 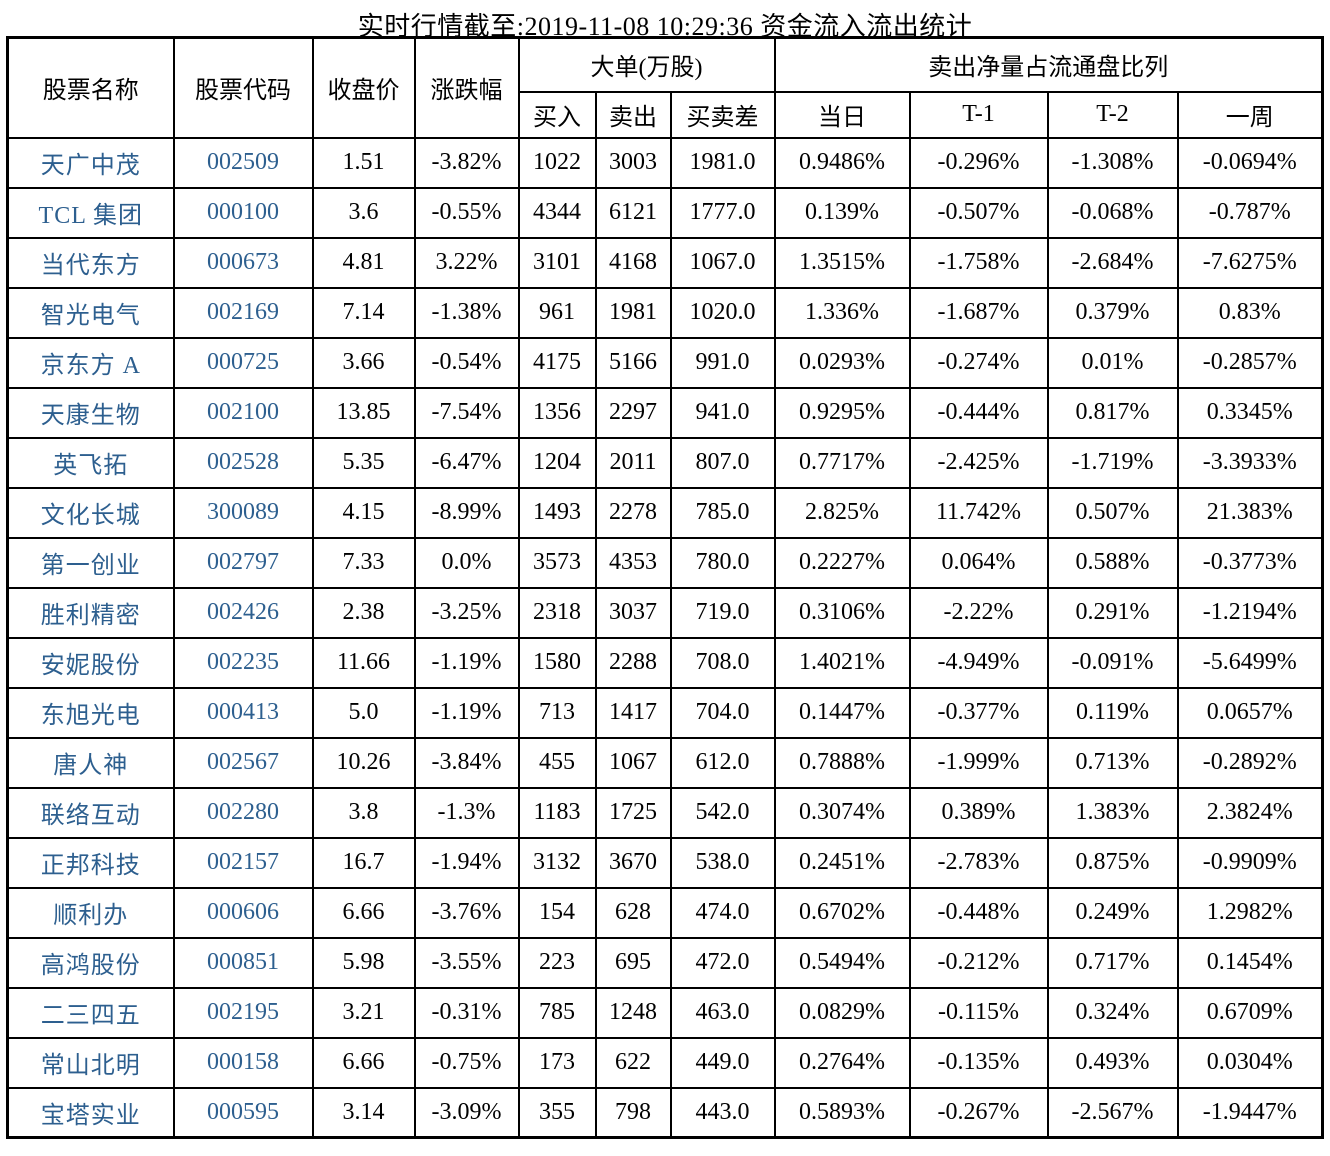 What do you see at coordinates (1112, 562) in the screenshot?
I see `net-sell-t2-cell: 0.588%` at bounding box center [1112, 562].